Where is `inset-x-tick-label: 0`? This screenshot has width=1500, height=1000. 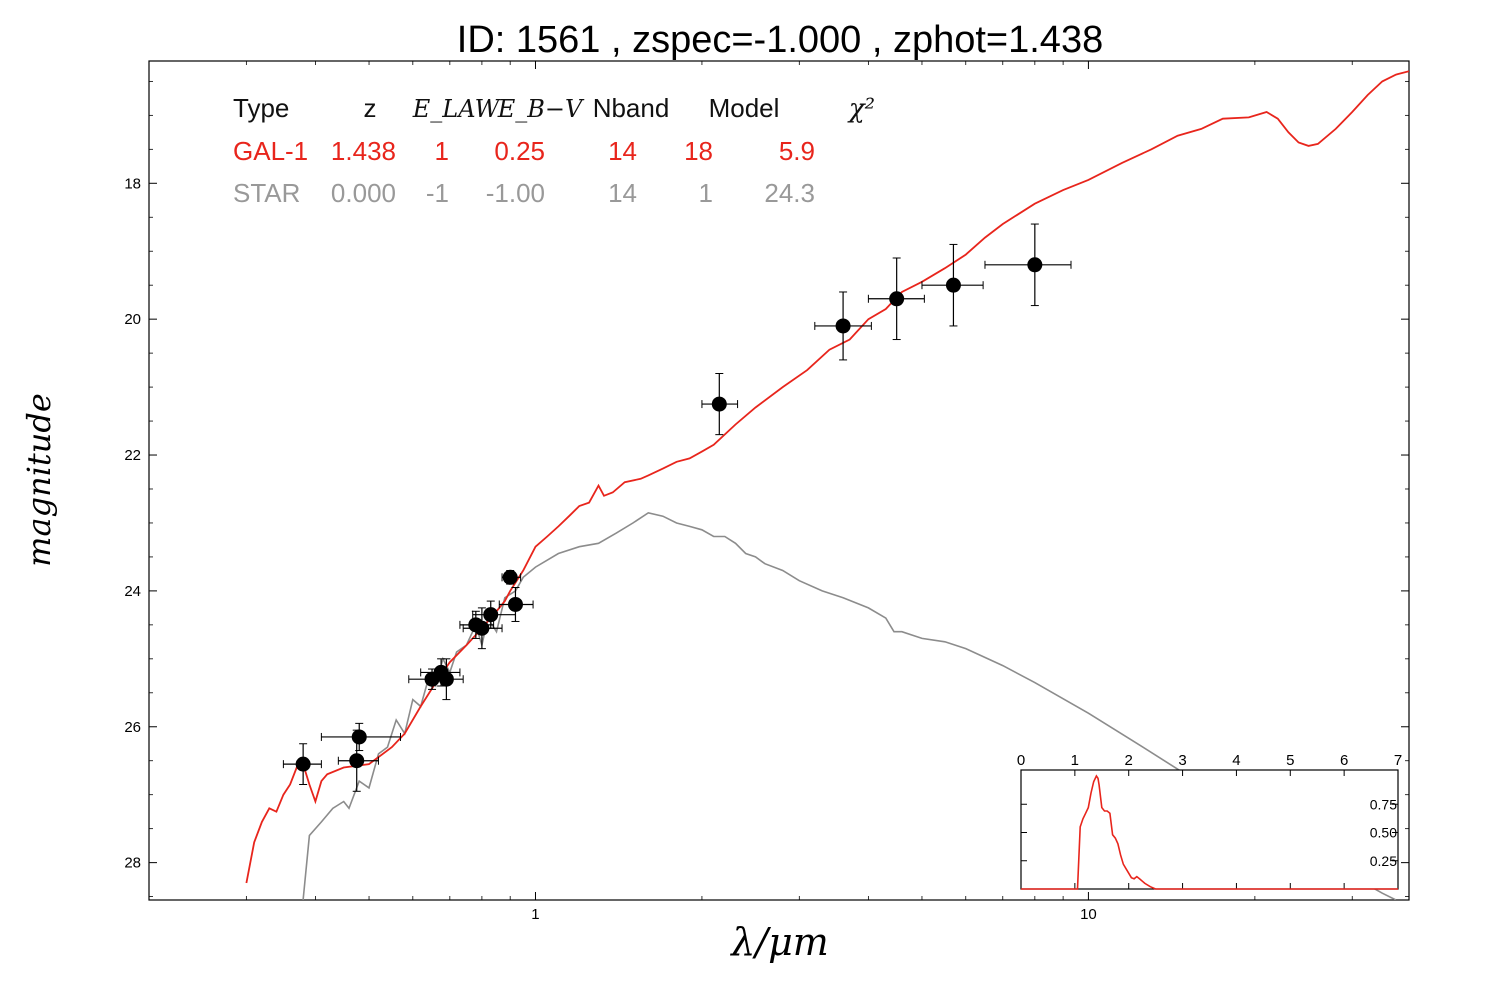
inset-x-tick-label: 0 is located at coordinates (1021, 760).